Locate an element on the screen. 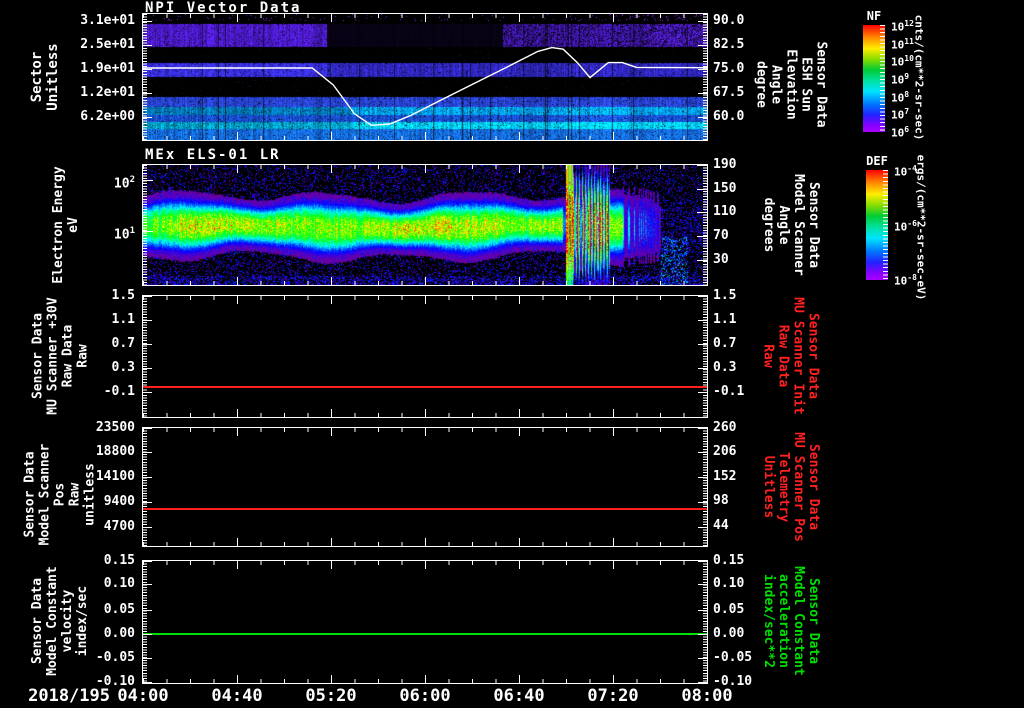 The height and width of the screenshot is (708, 1024). nf-cb-tick-1: 10¹¹ is located at coordinates (902, 44).